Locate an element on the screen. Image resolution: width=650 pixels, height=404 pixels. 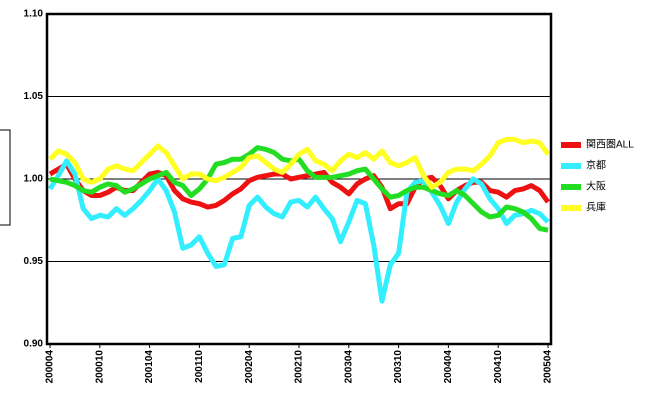
series-line is located at coordinates (299, 163).